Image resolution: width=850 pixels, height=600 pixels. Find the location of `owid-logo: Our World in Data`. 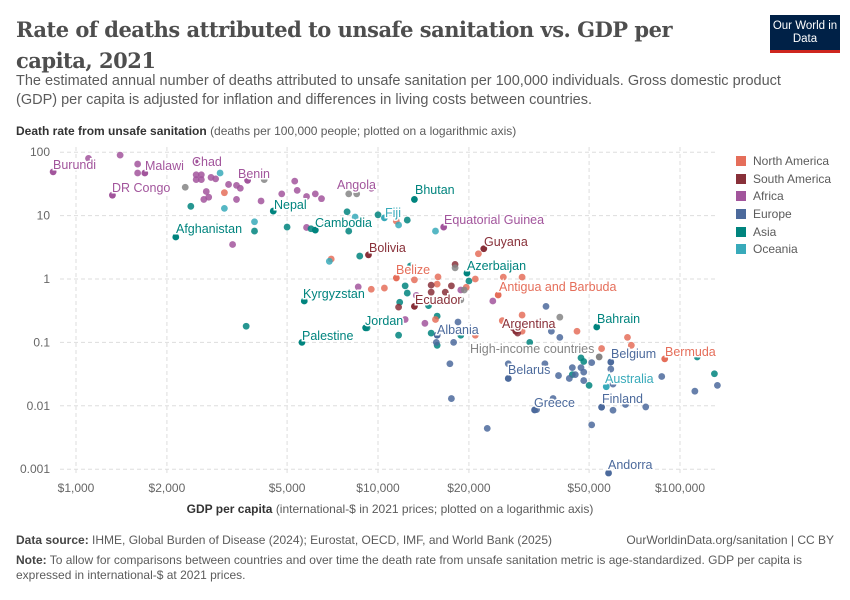

owid-logo: Our World in Data is located at coordinates (805, 34).